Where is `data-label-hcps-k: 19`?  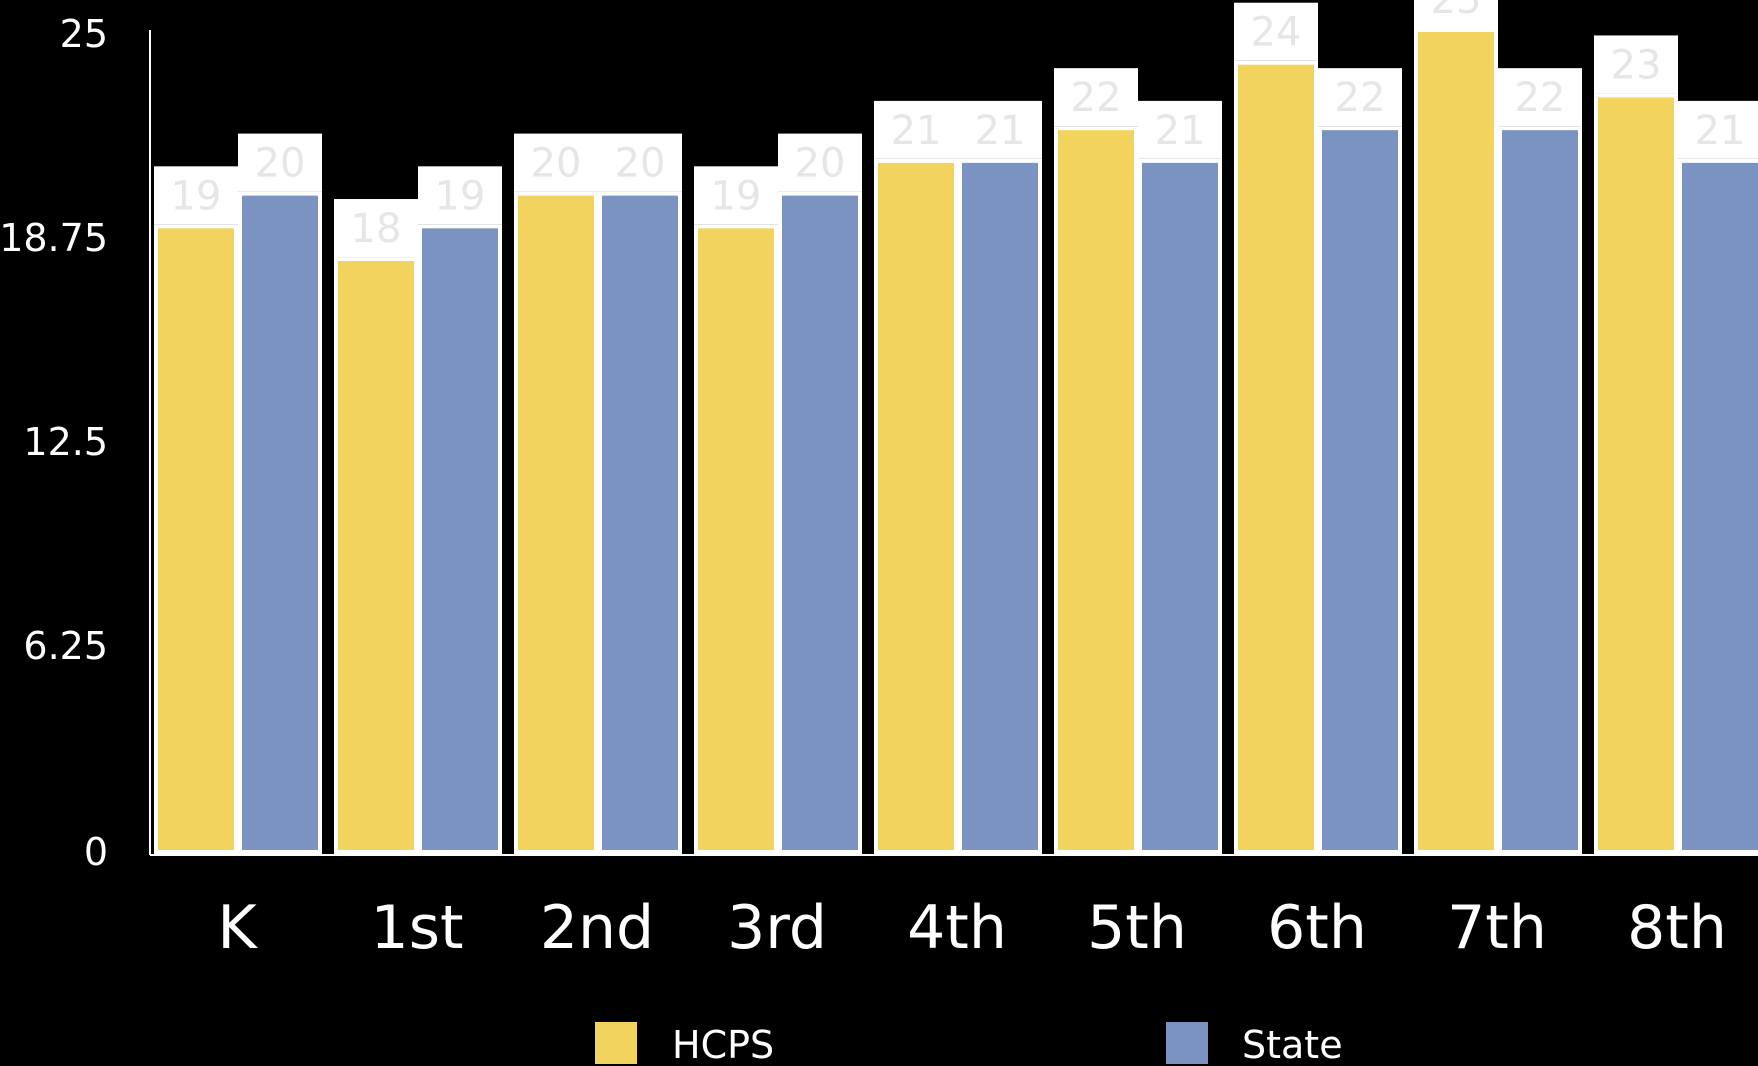 data-label-hcps-k: 19 is located at coordinates (196, 196).